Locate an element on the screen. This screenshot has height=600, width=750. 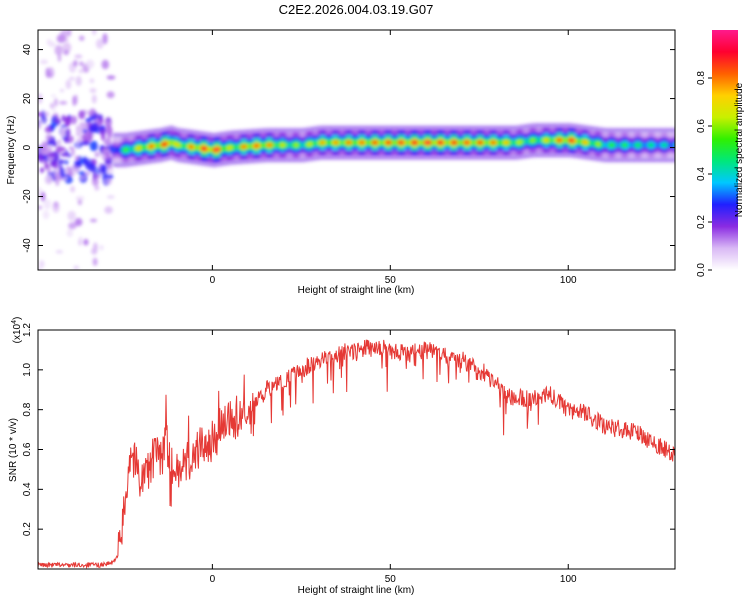
colorbar-tick-label: 0.8 is located at coordinates (701, 78).